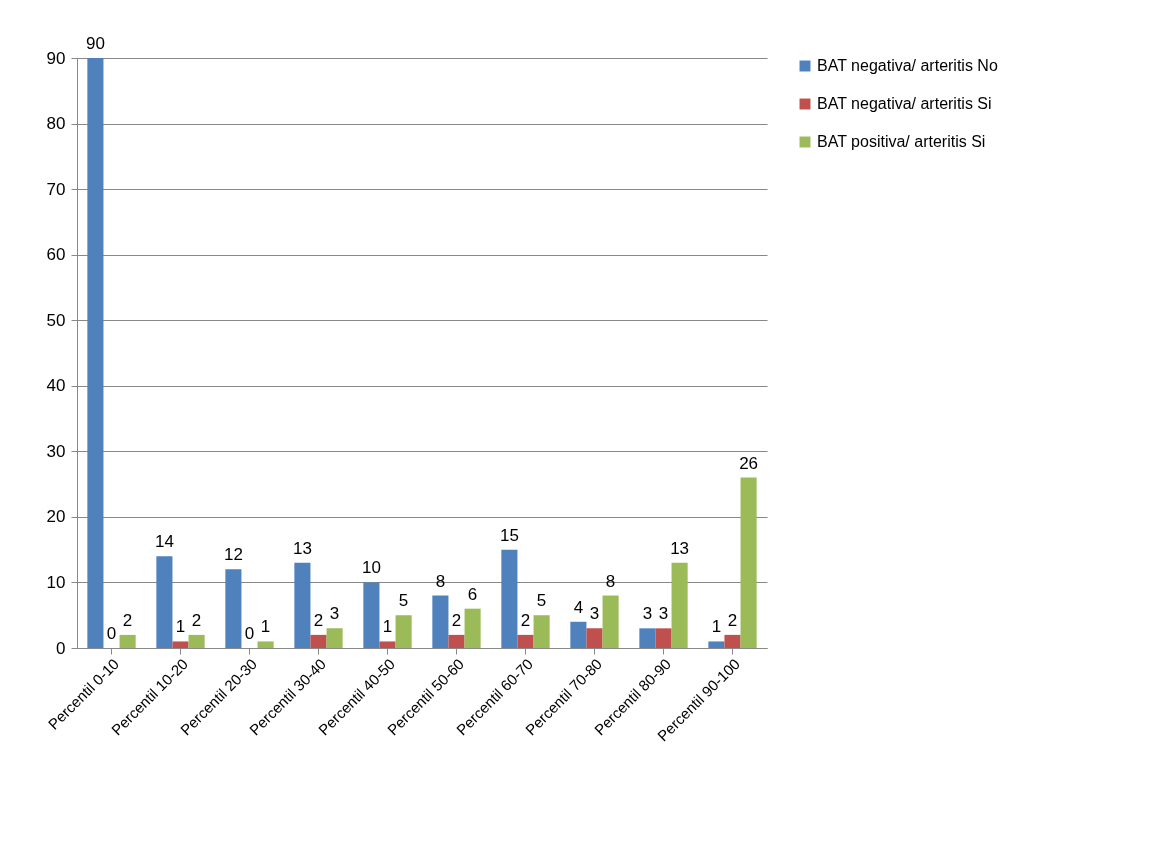 This screenshot has width=1161, height=849. Describe the element at coordinates (749, 463) in the screenshot. I see `data-label: 26` at that location.